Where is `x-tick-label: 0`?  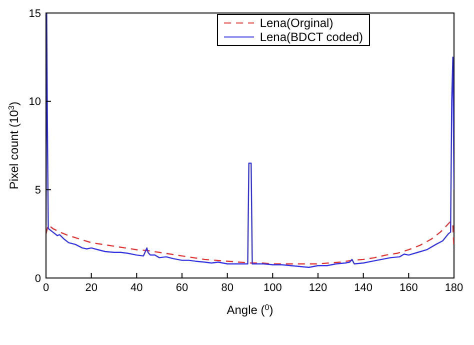
x-tick-label: 0 is located at coordinates (46, 288).